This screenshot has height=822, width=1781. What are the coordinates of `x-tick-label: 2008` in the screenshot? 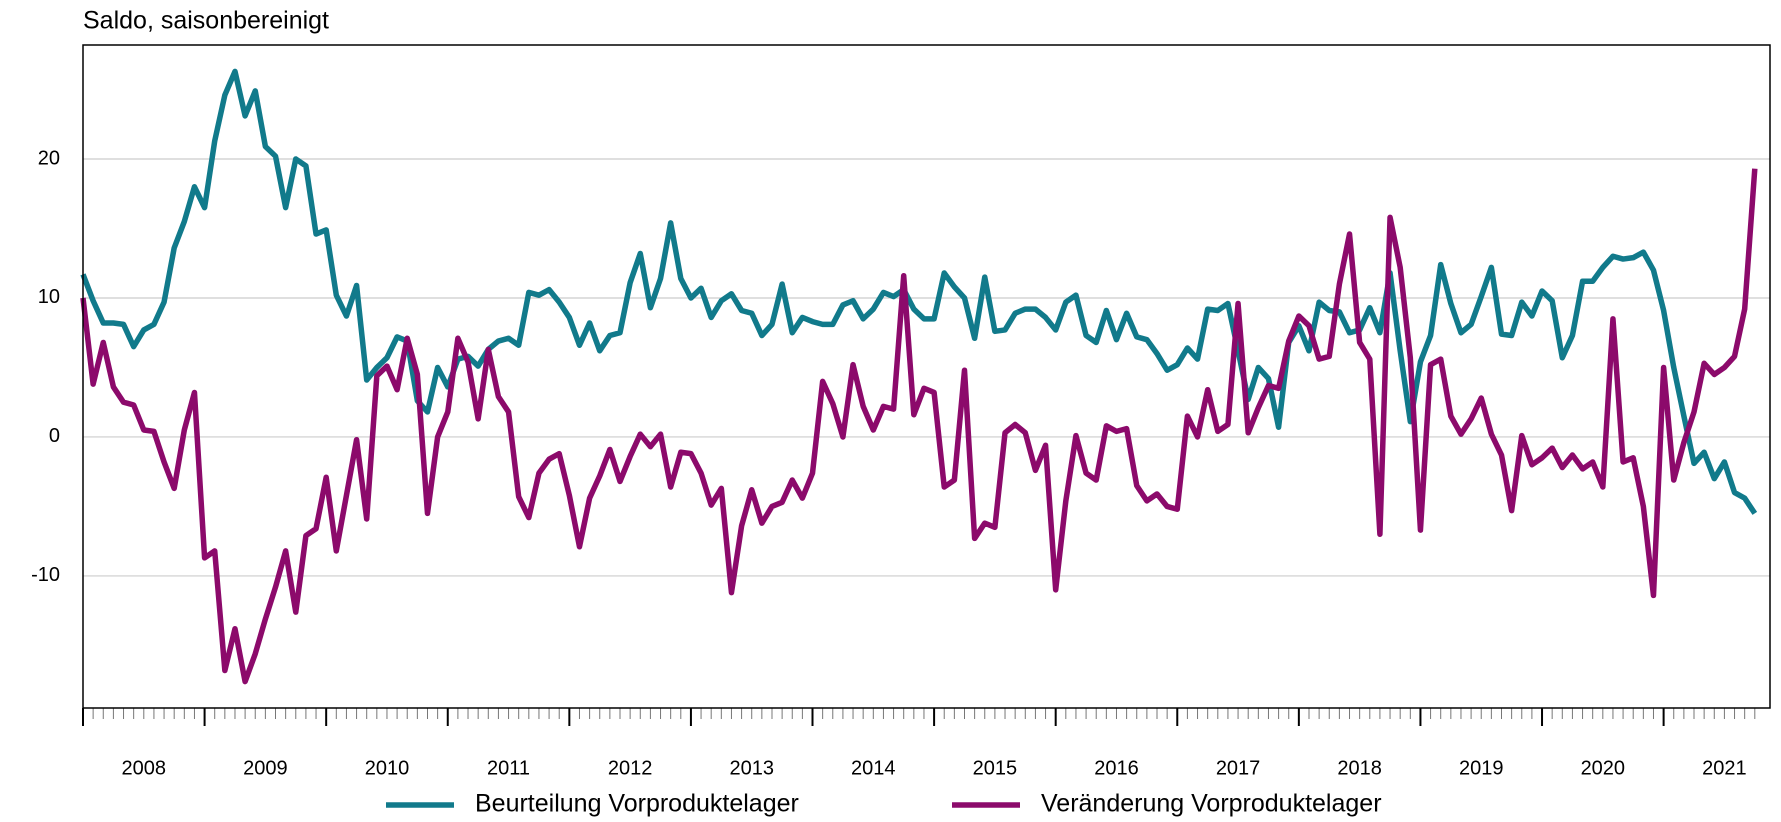 It's located at (144, 768).